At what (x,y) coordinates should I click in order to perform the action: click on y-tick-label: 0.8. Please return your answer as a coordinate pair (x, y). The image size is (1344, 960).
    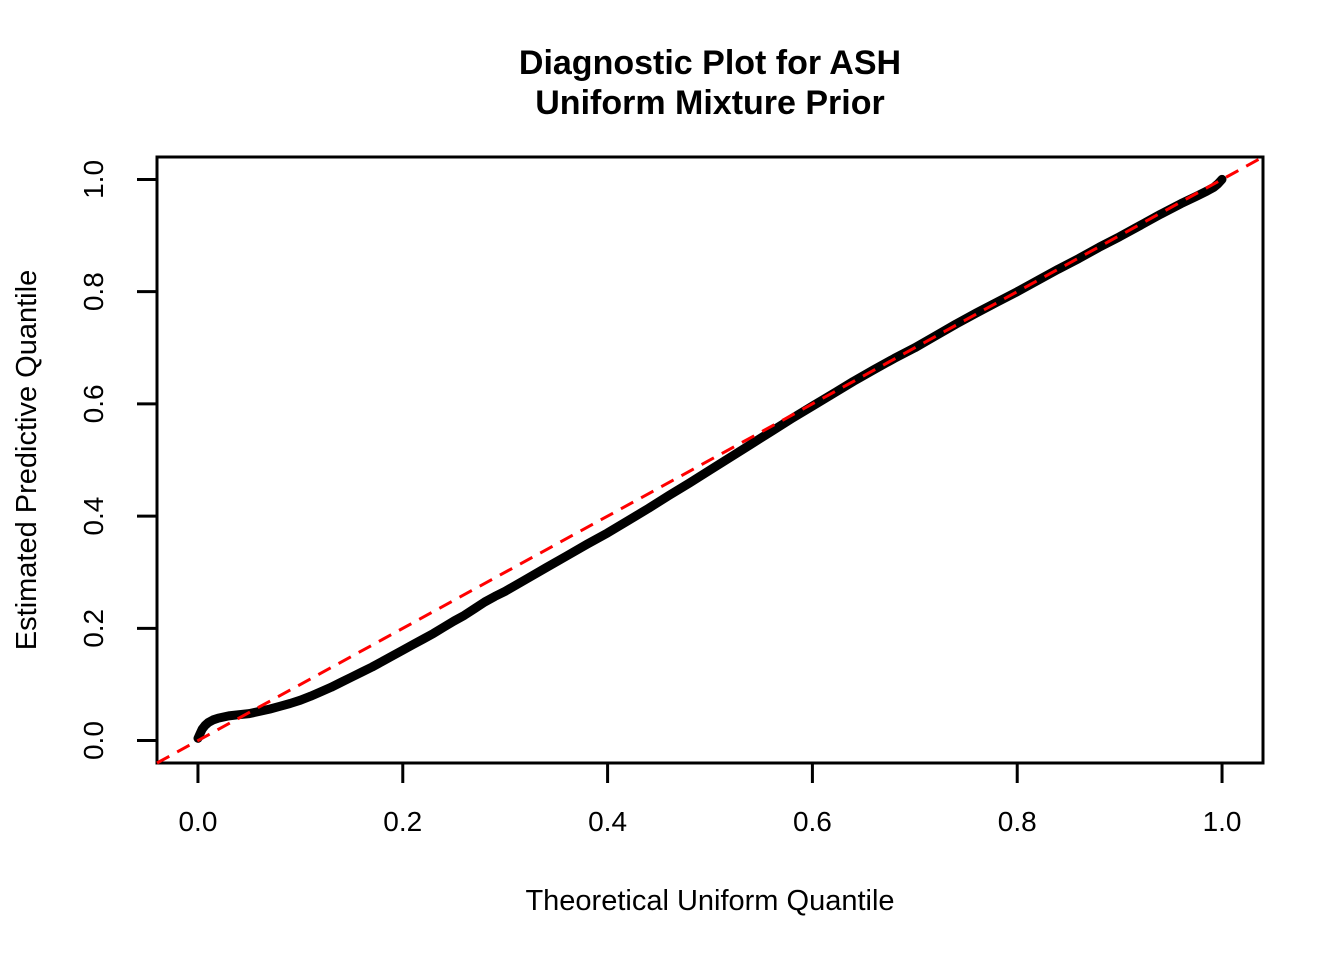
    Looking at the image, I should click on (93, 291).